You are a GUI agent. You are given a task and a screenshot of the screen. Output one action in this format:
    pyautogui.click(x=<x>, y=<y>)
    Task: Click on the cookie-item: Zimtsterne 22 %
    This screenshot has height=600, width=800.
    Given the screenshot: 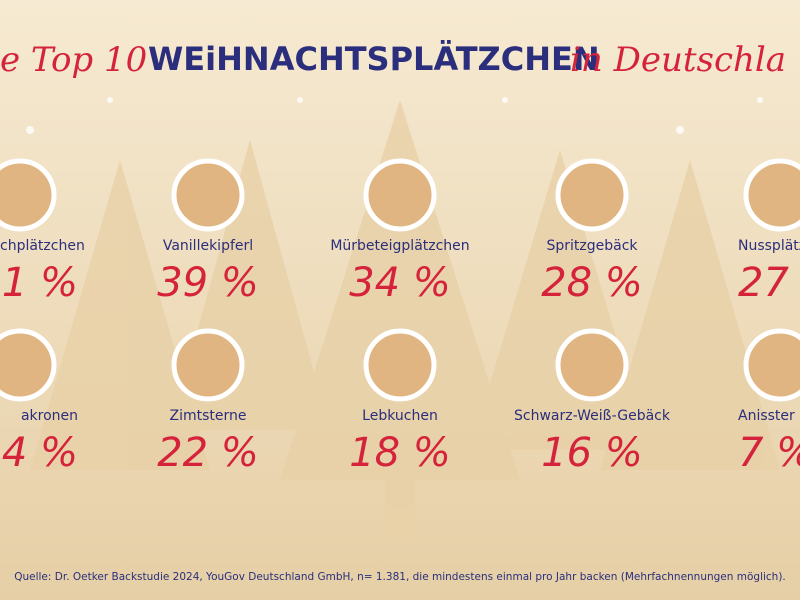 What is the action you would take?
    pyautogui.click(x=208, y=442)
    